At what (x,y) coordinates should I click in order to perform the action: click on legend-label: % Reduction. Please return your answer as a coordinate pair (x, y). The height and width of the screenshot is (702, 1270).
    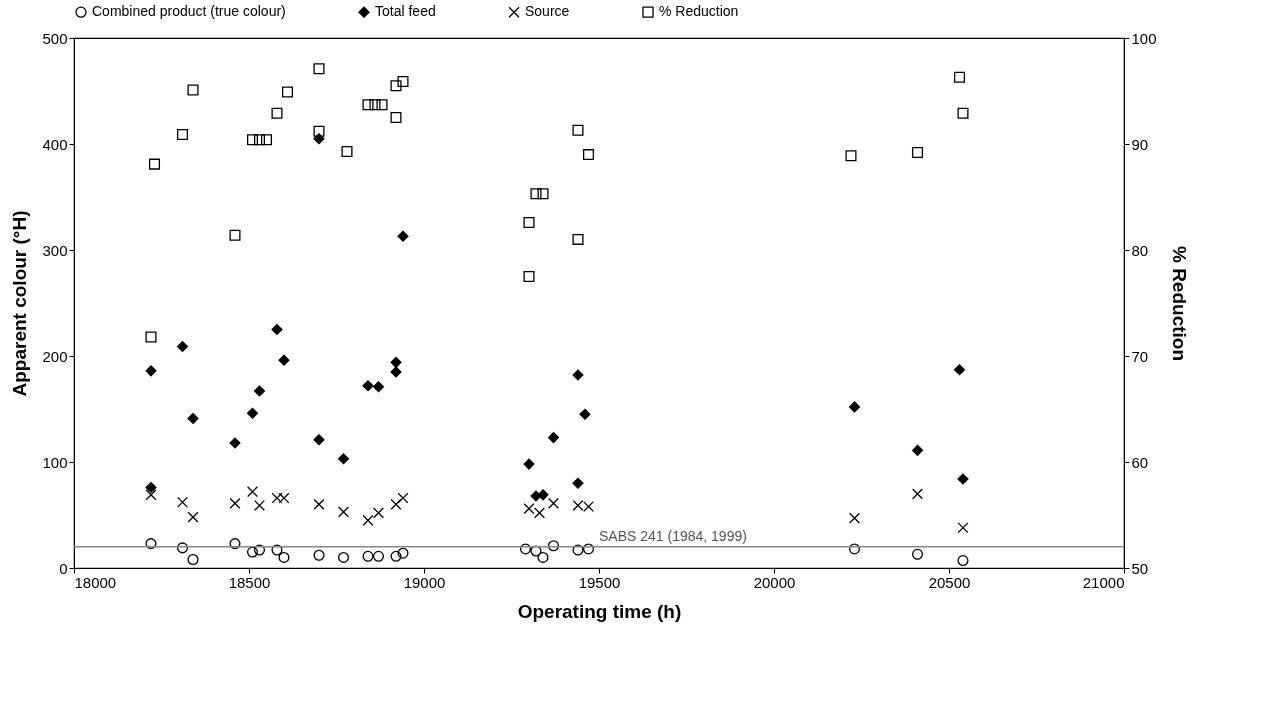
    Looking at the image, I should click on (699, 11).